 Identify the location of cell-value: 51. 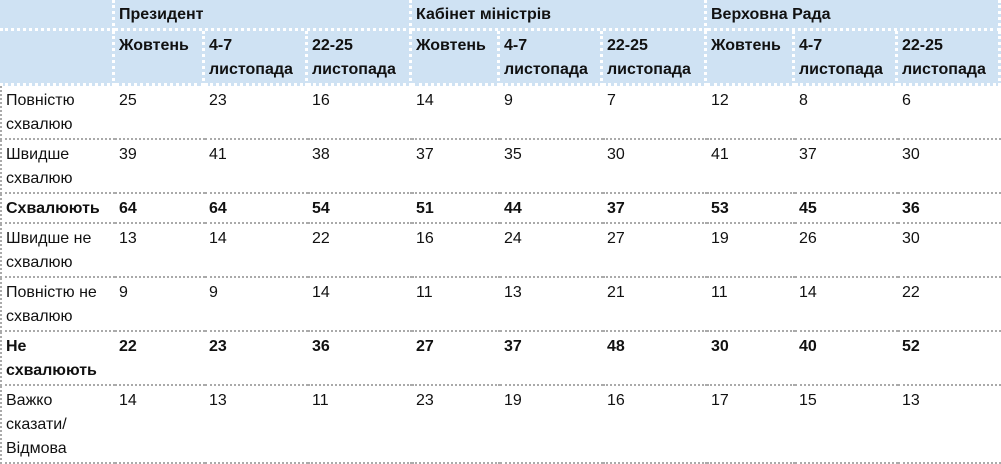
(456, 209).